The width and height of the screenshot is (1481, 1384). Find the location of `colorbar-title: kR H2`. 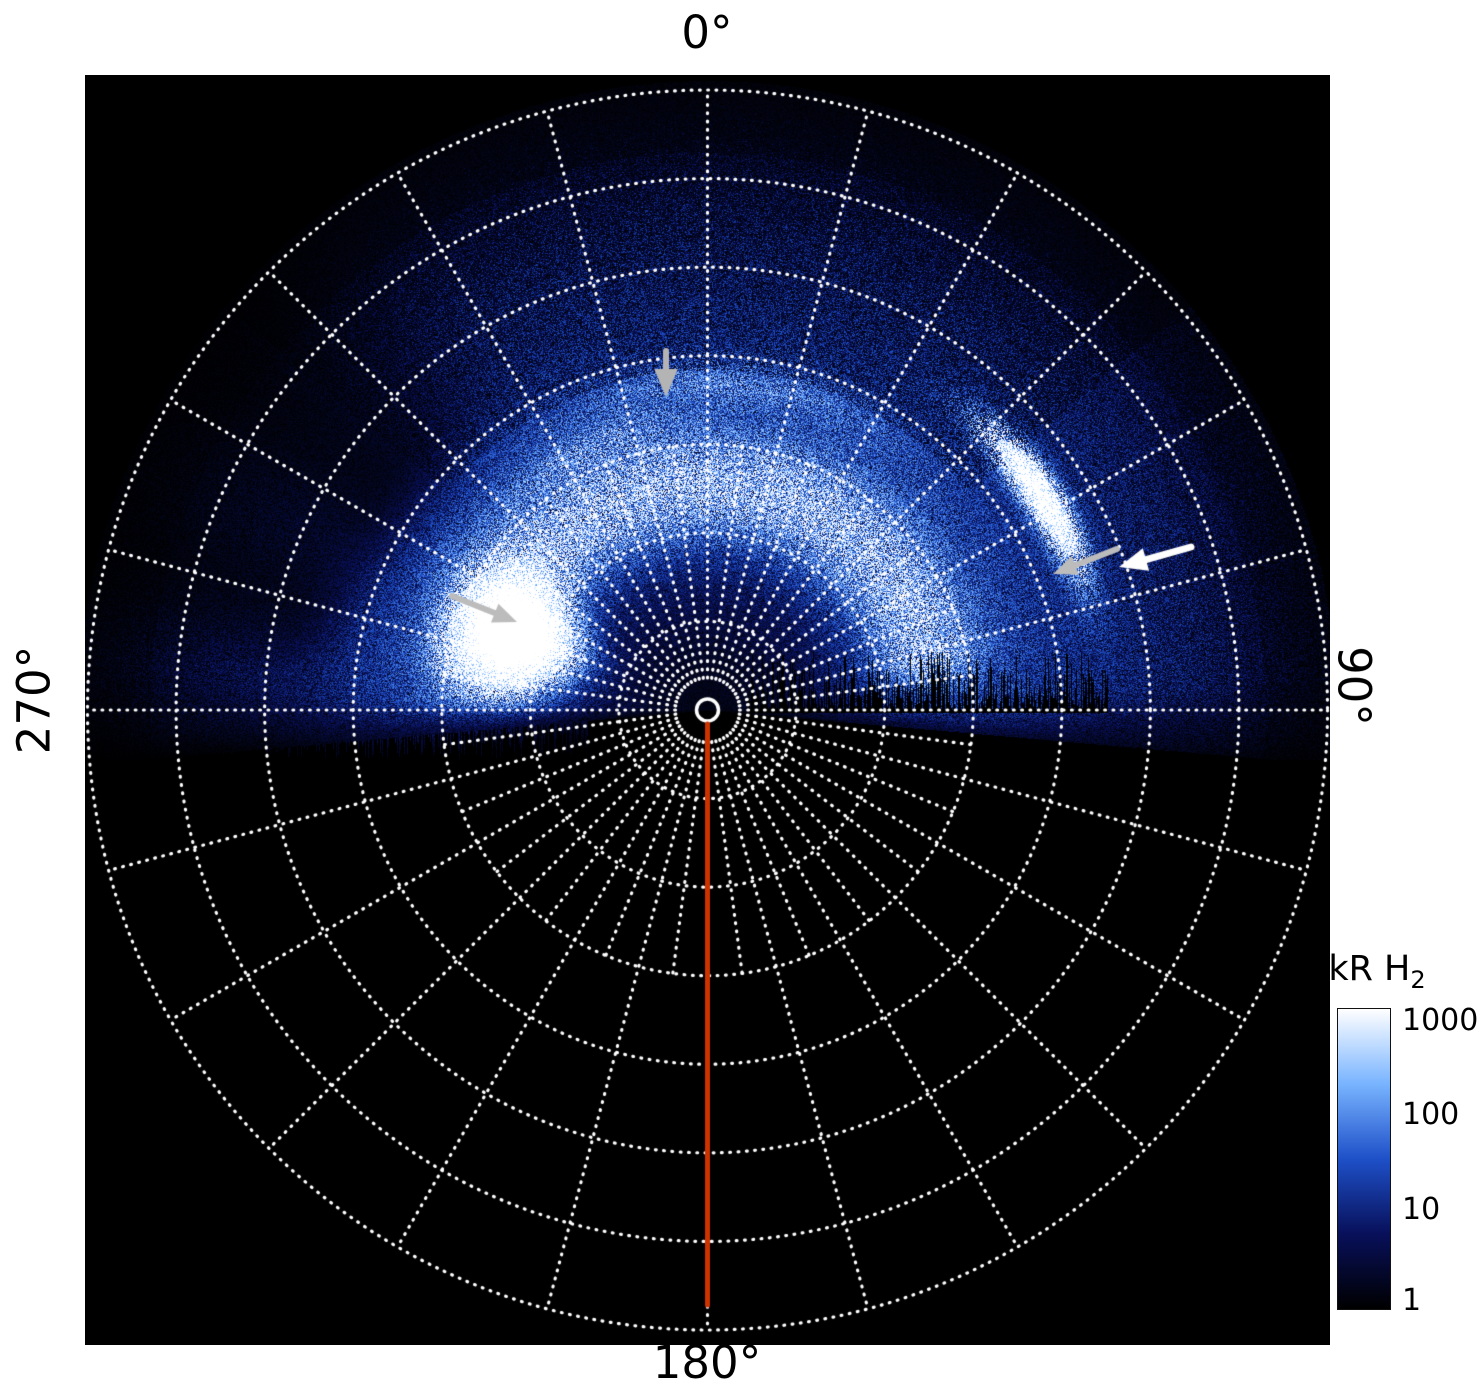

colorbar-title: kR H2 is located at coordinates (1377, 971).